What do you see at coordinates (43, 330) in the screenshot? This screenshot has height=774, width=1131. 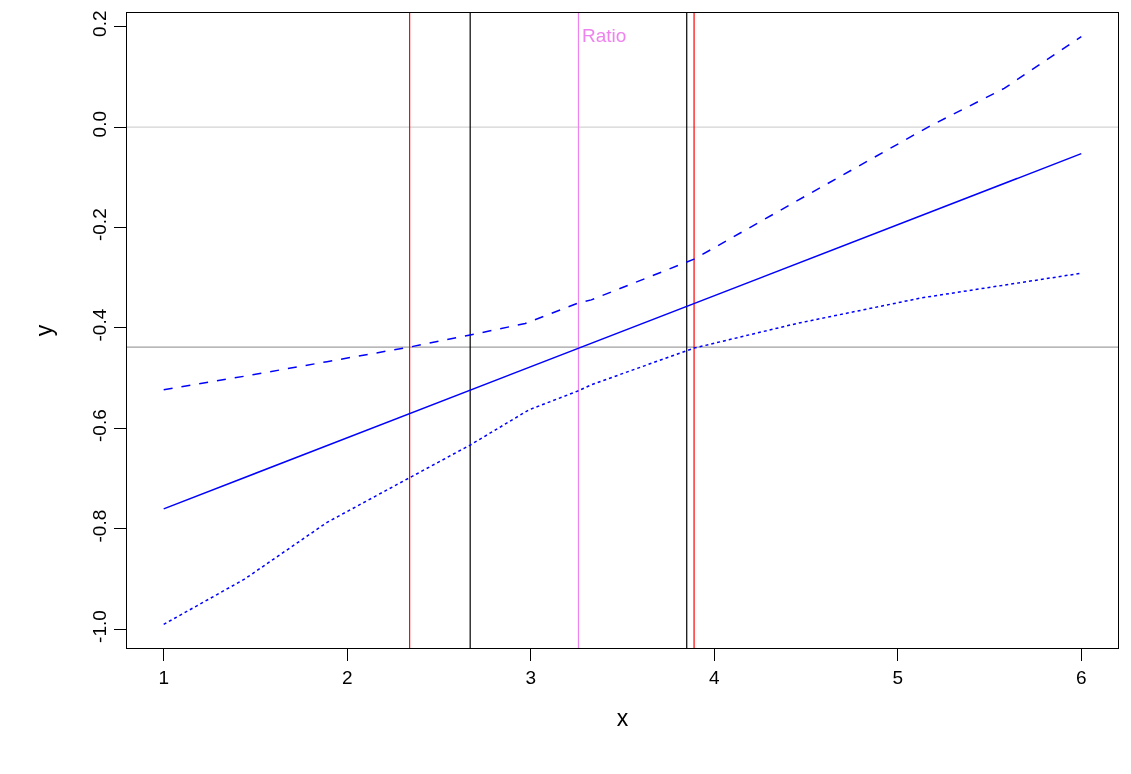 I see `y-axis-title: y` at bounding box center [43, 330].